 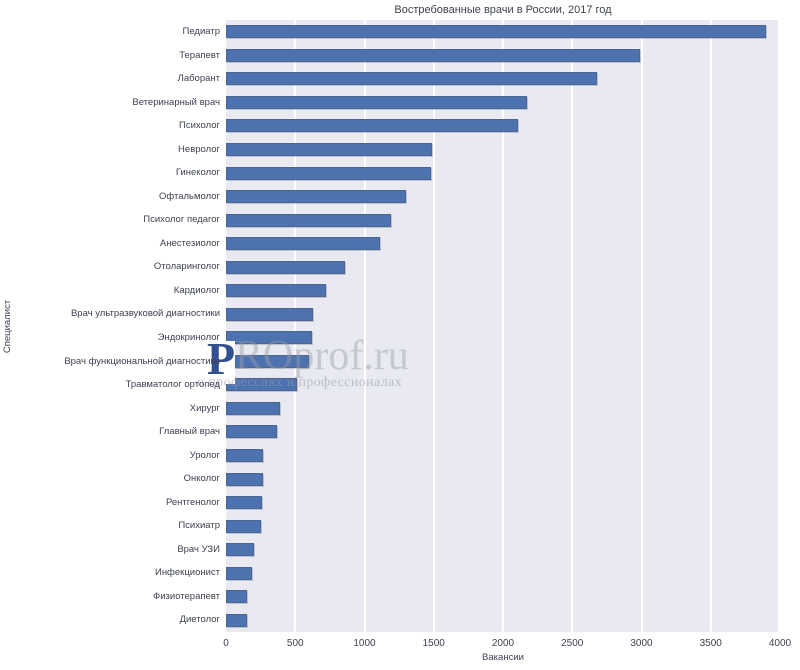 What do you see at coordinates (176, 102) in the screenshot?
I see `category-label: Ветеринарный врач` at bounding box center [176, 102].